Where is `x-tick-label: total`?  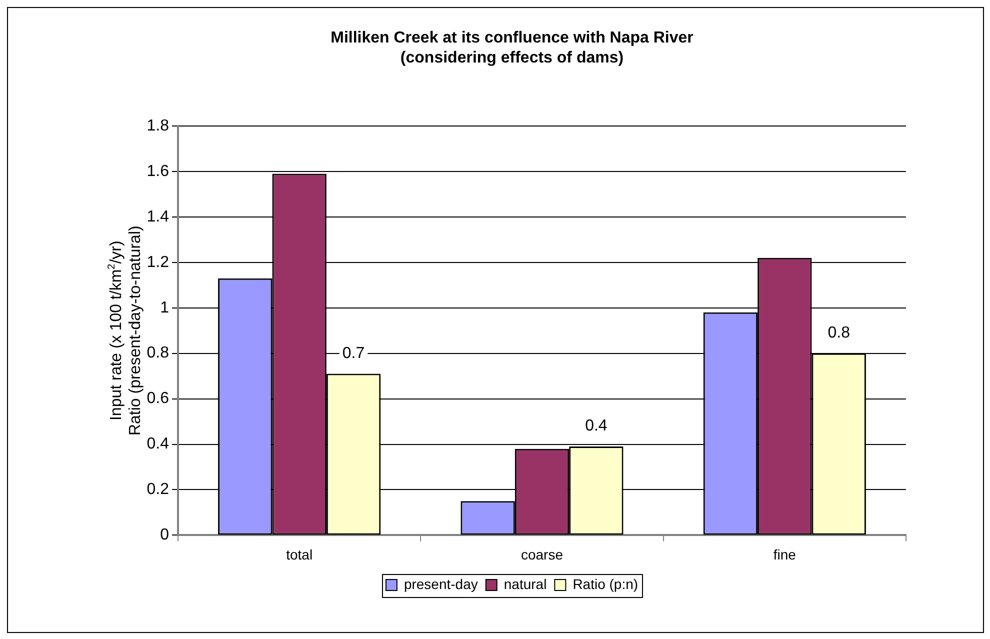
x-tick-label: total is located at coordinates (299, 554).